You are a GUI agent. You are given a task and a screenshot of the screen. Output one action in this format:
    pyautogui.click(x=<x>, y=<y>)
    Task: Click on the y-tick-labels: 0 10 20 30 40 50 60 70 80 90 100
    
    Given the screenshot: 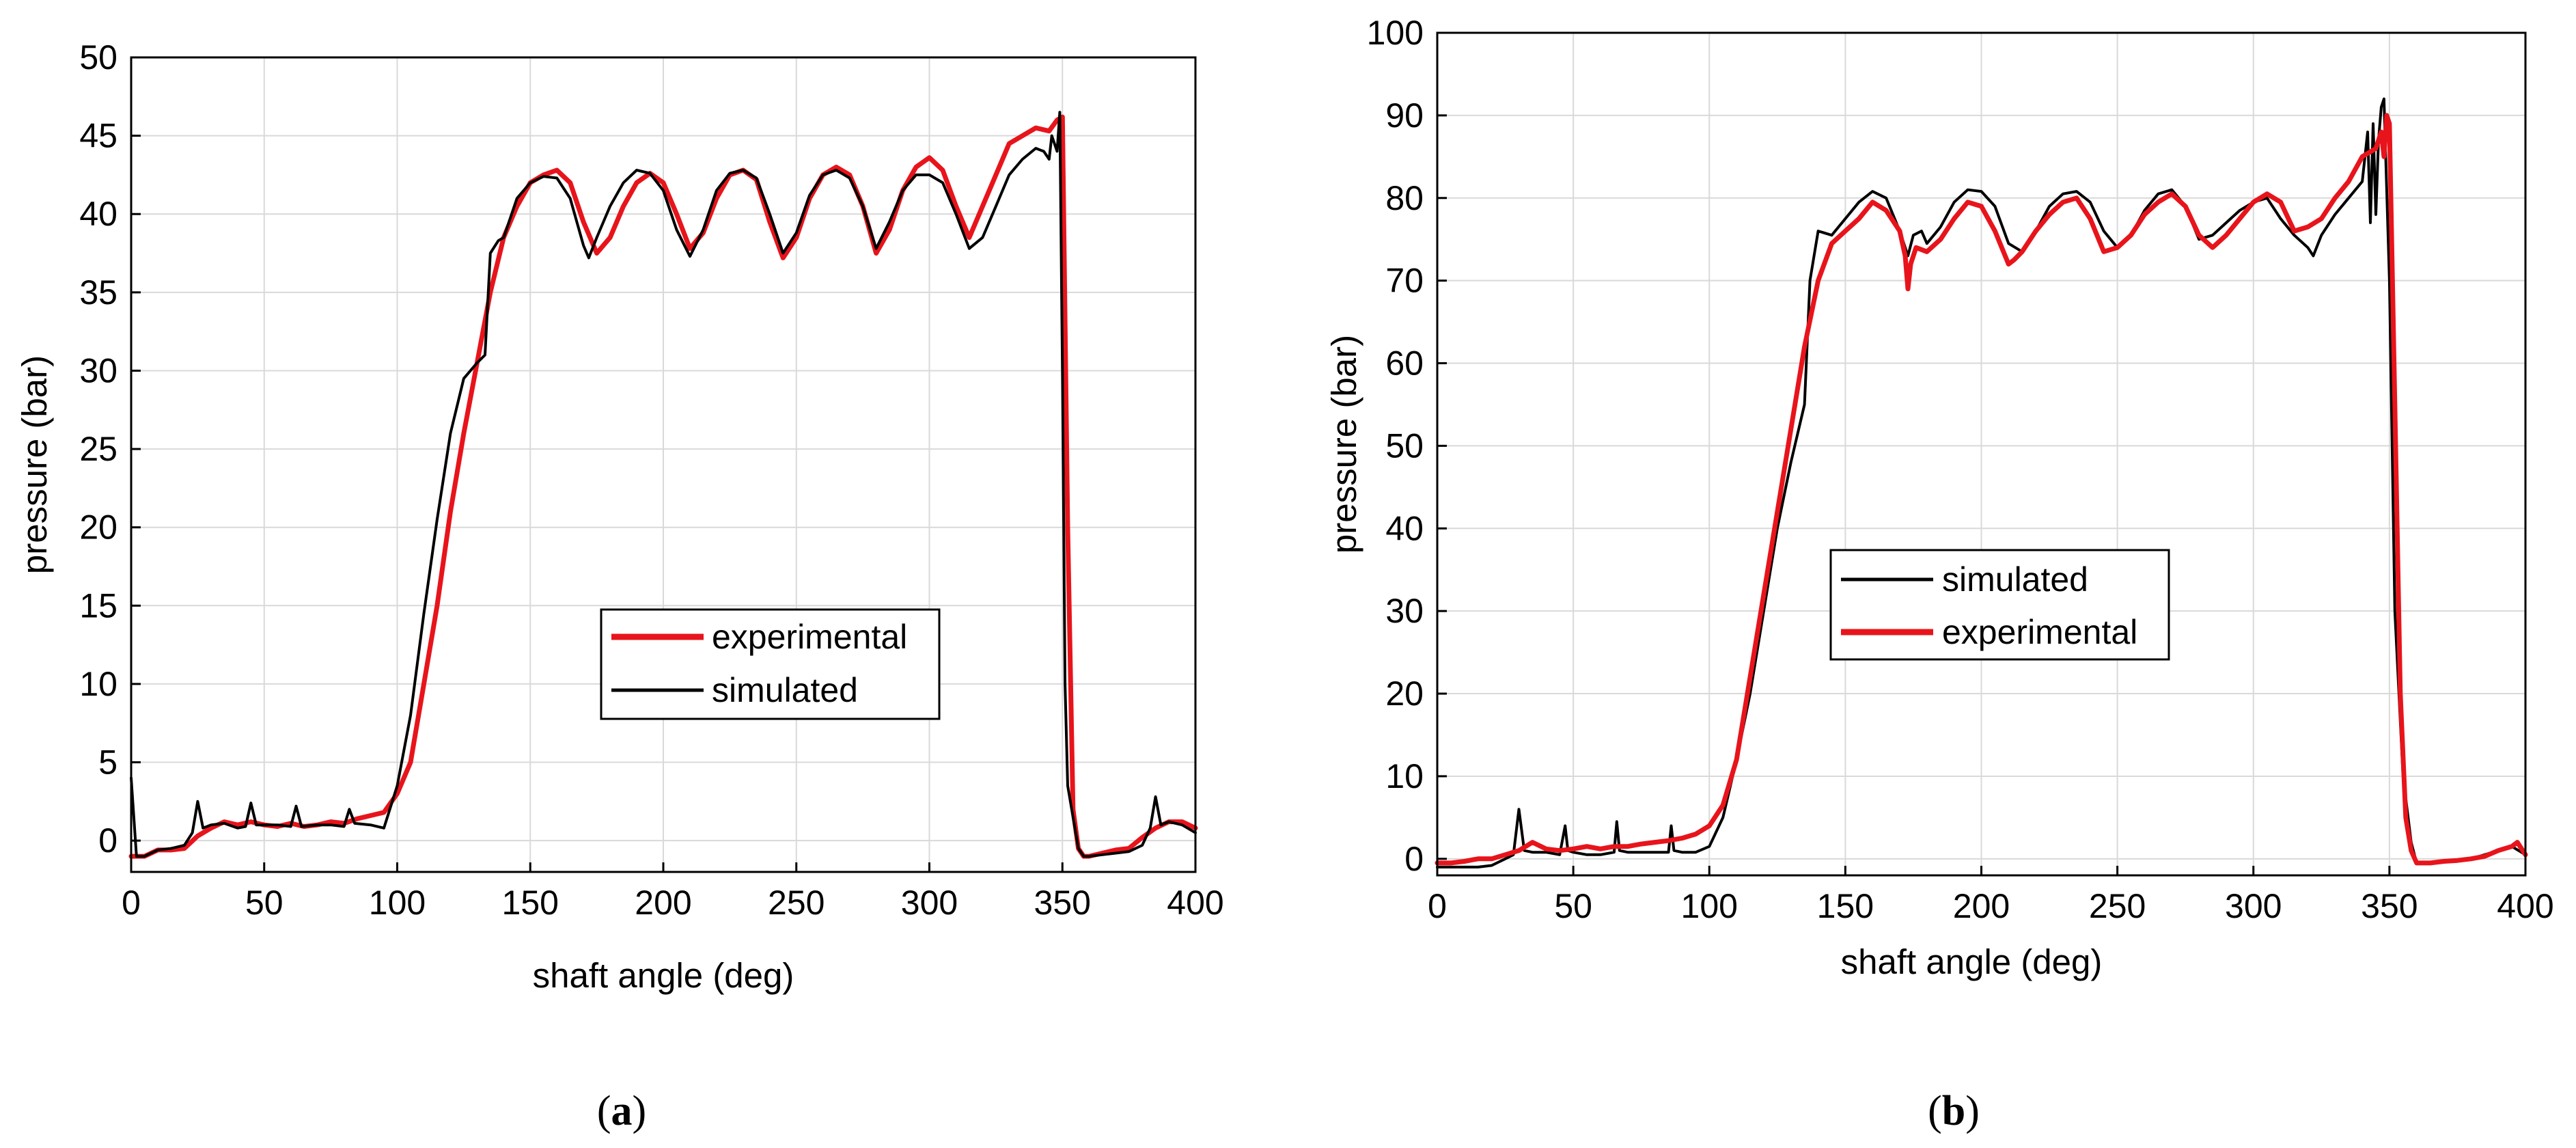 What is the action you would take?
    pyautogui.click(x=1395, y=446)
    